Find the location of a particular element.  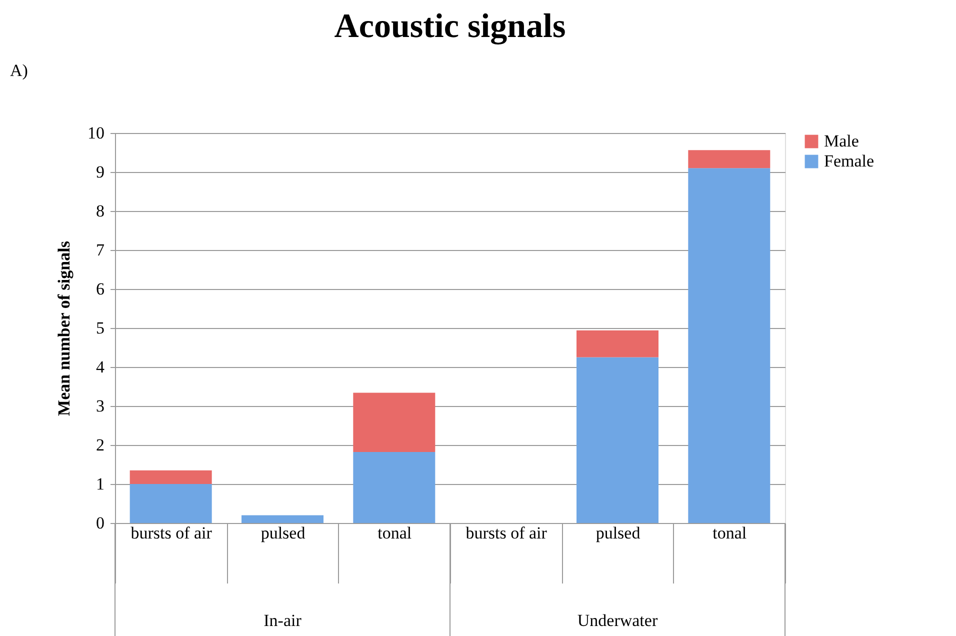

y-tick-label: 6 is located at coordinates (100, 289).